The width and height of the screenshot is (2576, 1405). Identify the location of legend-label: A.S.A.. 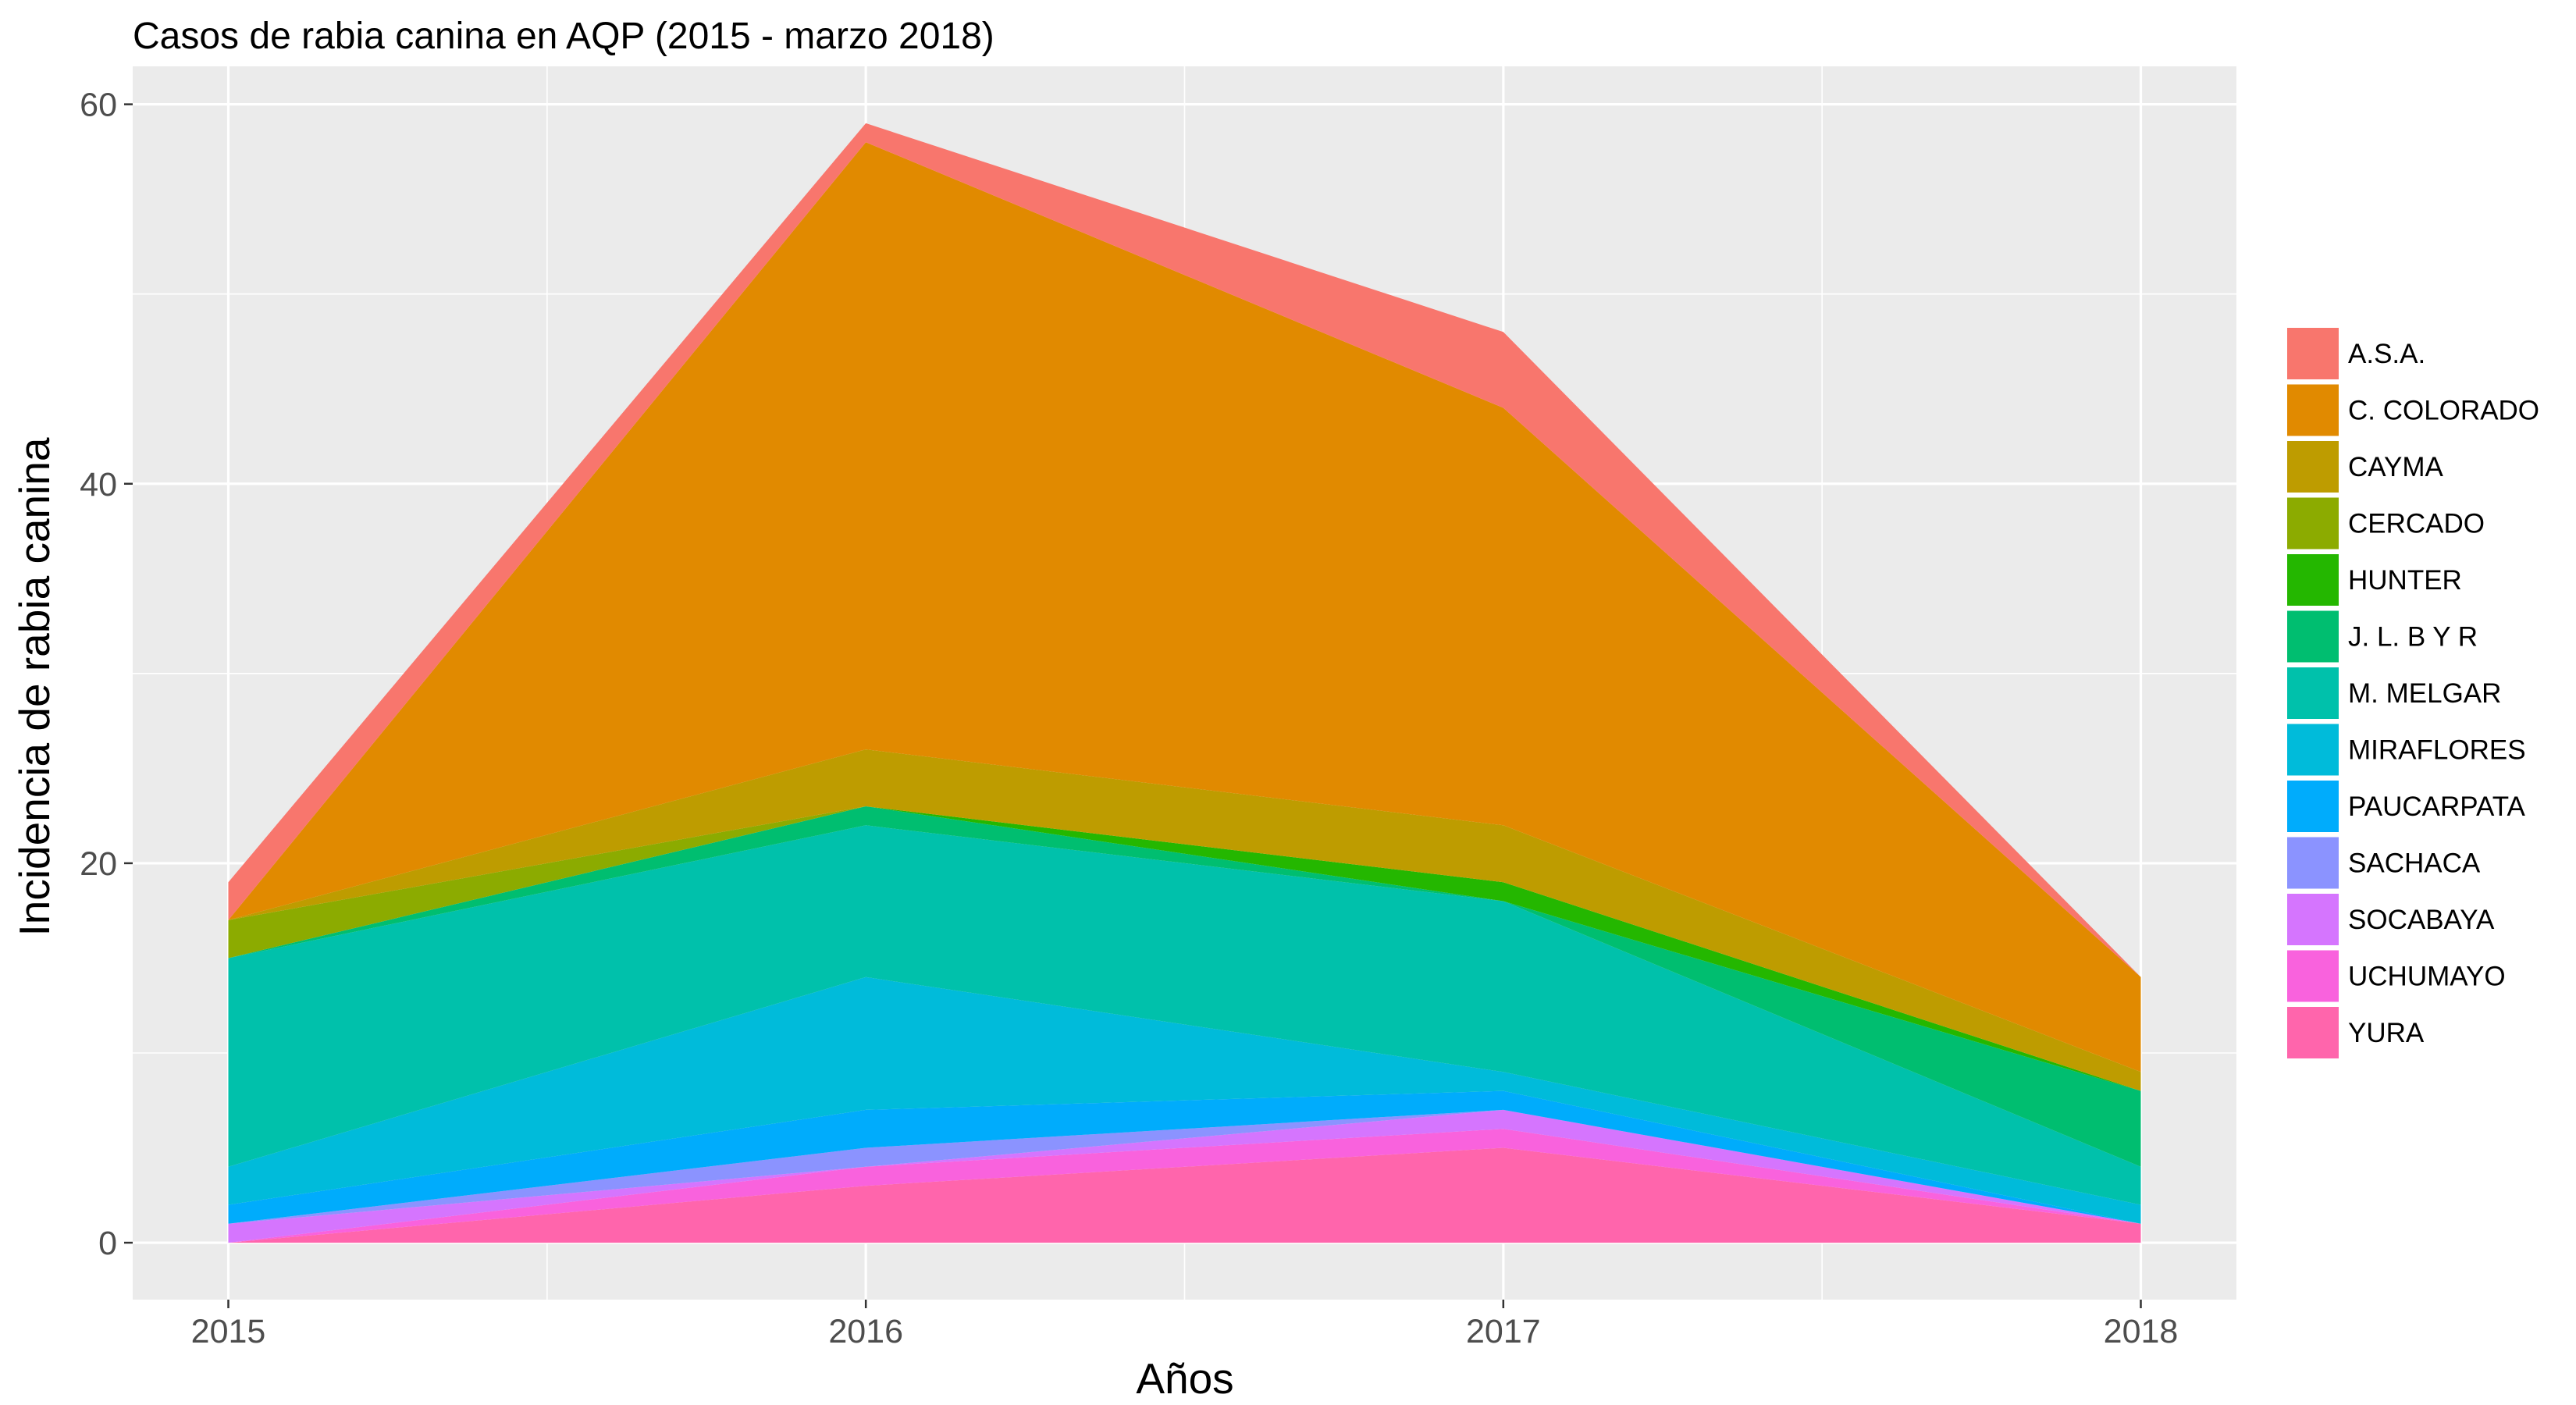
(2386, 354).